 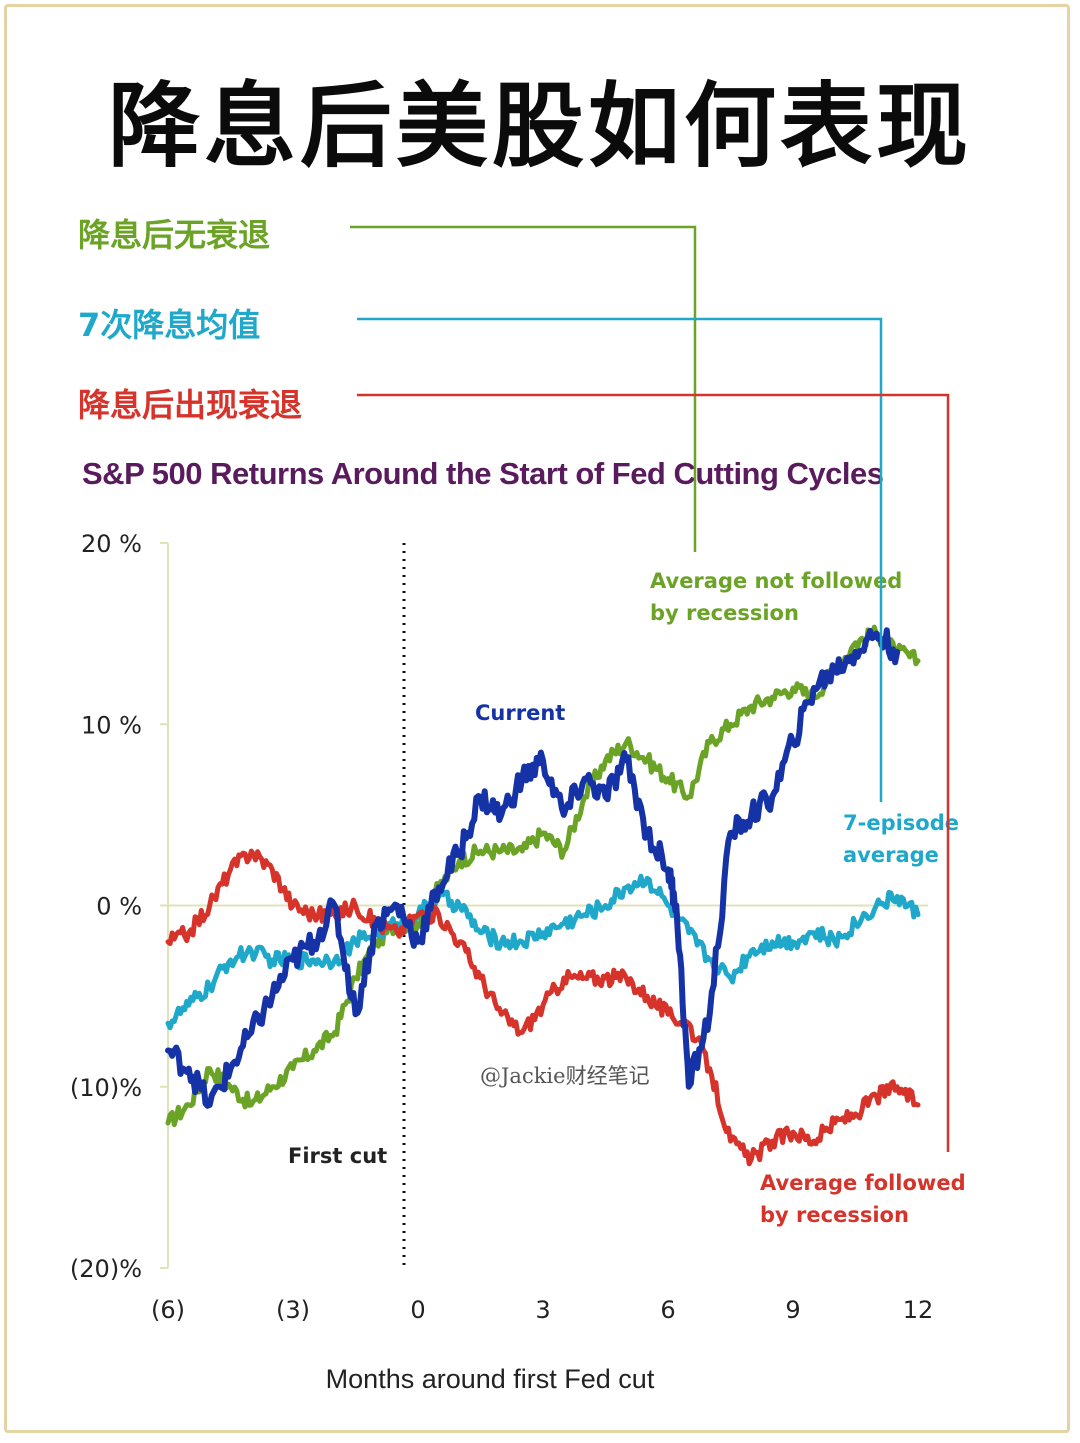 What do you see at coordinates (724, 613) in the screenshot?
I see `annotation-no-recession: by recession` at bounding box center [724, 613].